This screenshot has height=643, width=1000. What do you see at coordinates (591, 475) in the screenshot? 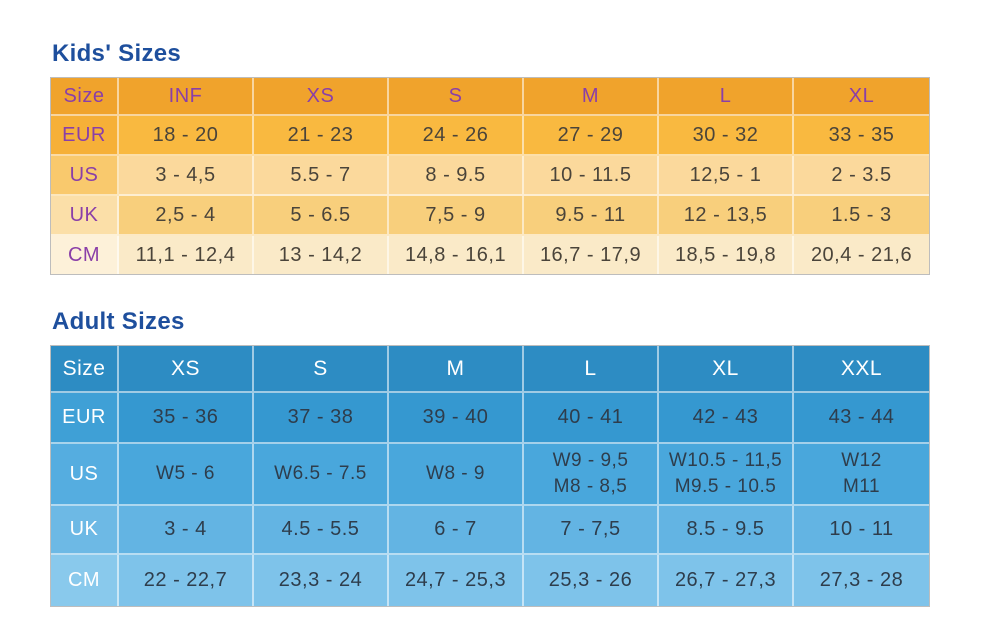
I see `table-cell: W9 - 9,5 M8 - 8,5` at bounding box center [591, 475].